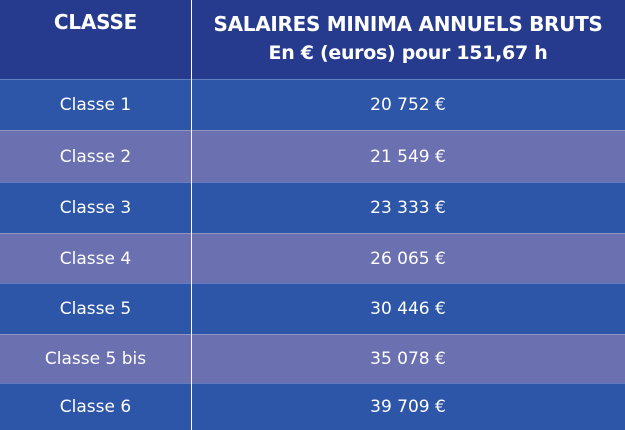 The image size is (625, 430). I want to click on table-row: Classe 5 bis 35 078 €, so click(312, 358).